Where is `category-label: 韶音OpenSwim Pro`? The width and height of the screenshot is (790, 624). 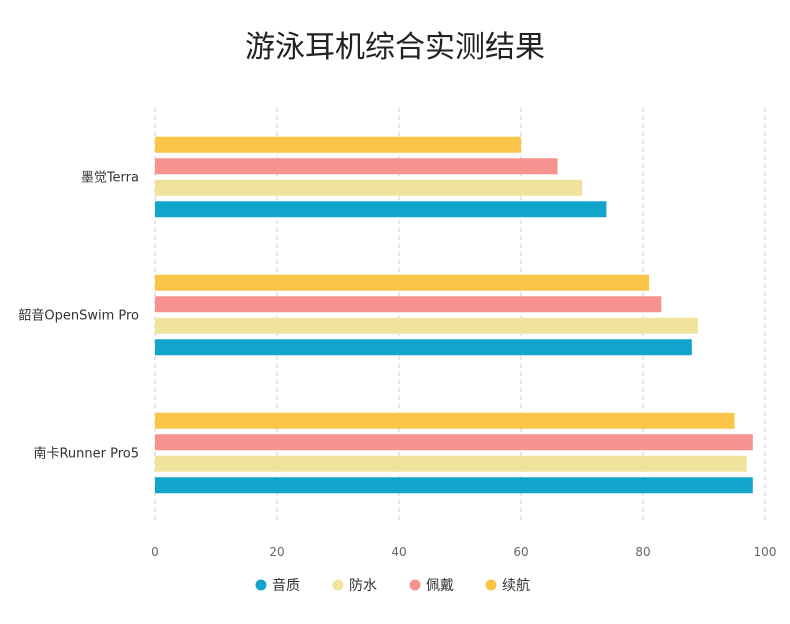
category-label: 韶音OpenSwim Pro is located at coordinates (78, 316).